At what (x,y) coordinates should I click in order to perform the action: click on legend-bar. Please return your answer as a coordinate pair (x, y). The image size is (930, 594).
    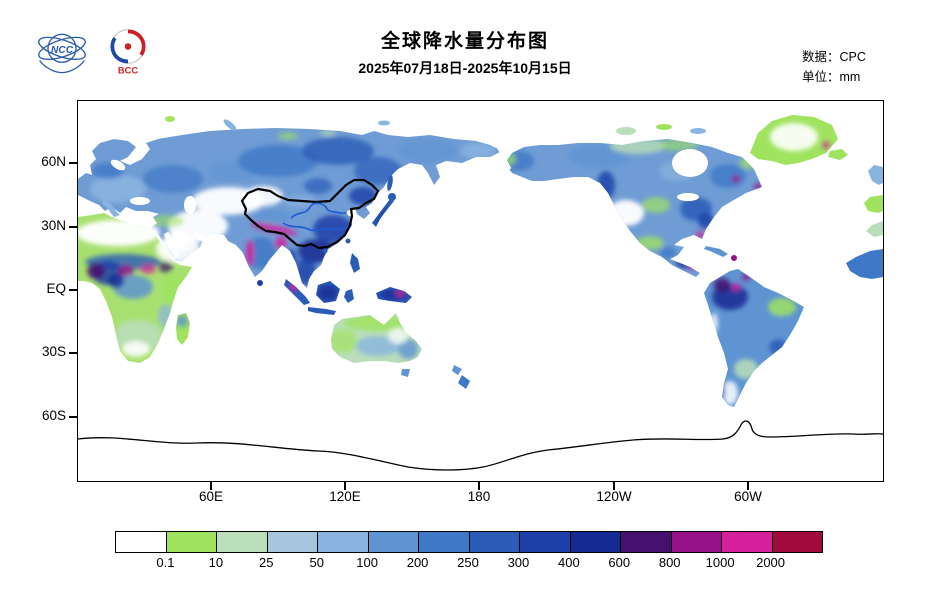
    Looking at the image, I should click on (469, 542).